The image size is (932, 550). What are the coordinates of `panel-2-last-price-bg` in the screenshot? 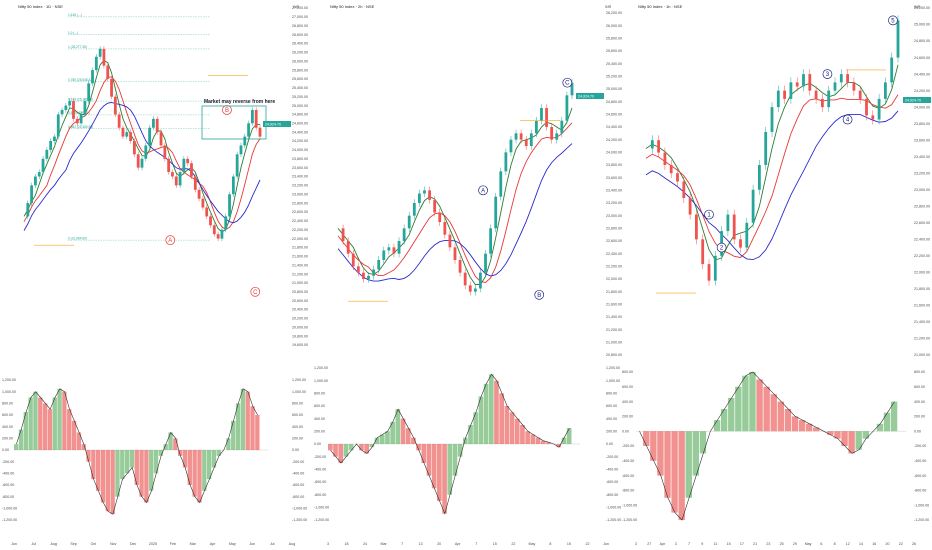 It's located at (590, 96).